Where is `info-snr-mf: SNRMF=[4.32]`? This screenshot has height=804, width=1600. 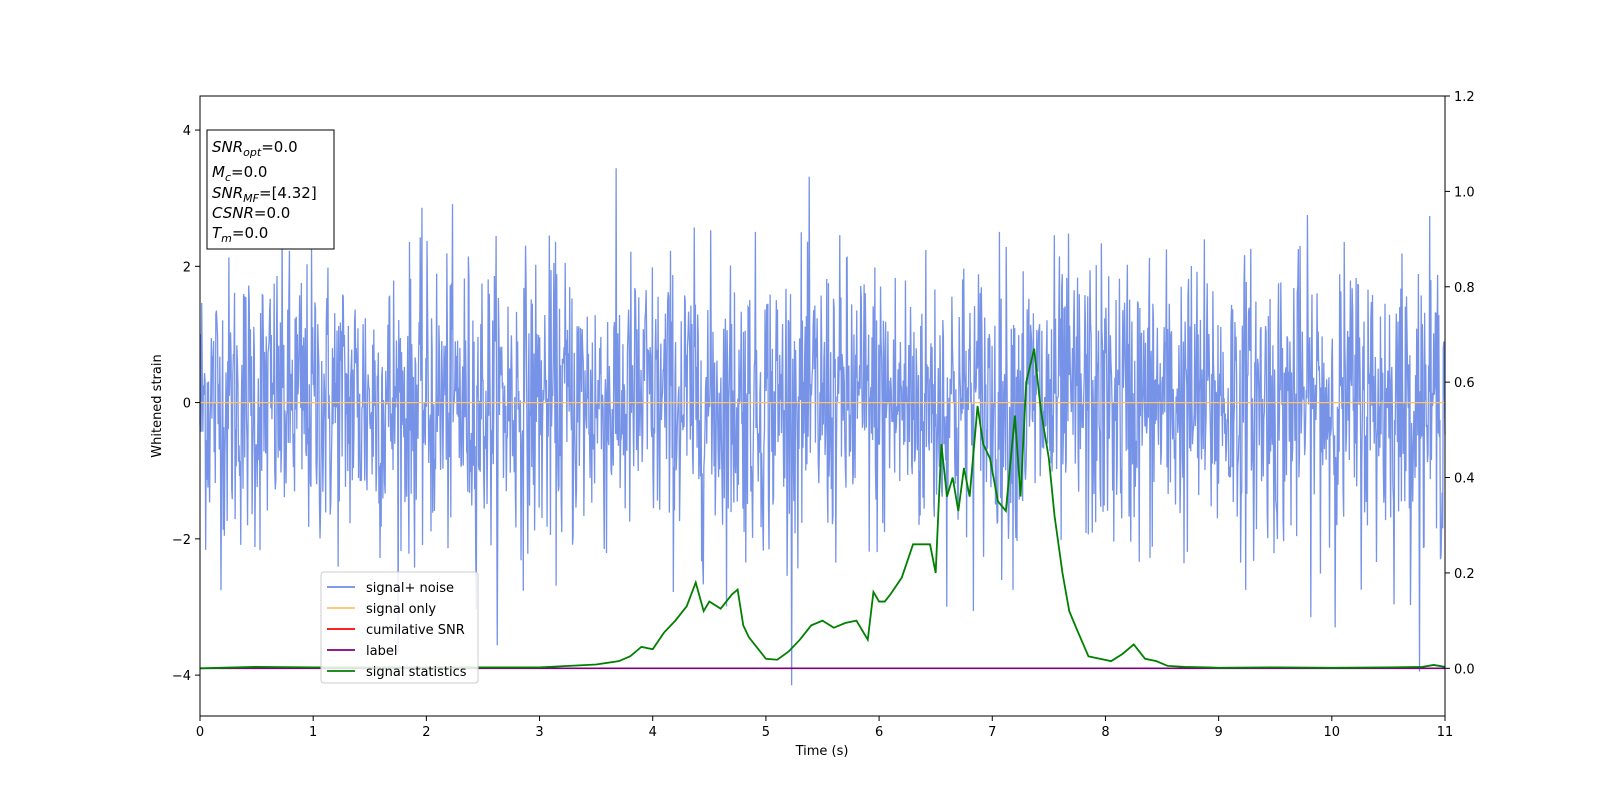 info-snr-mf: SNRMF=[4.32] is located at coordinates (264, 194).